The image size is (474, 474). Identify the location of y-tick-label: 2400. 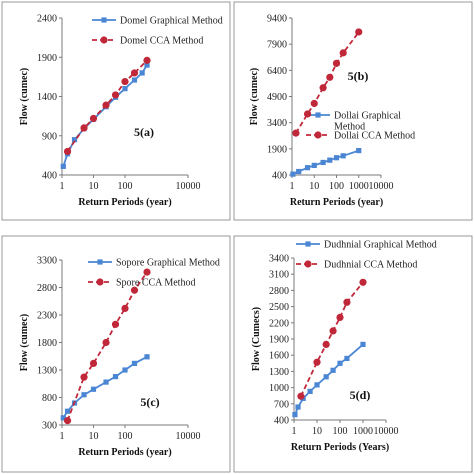
(47, 19).